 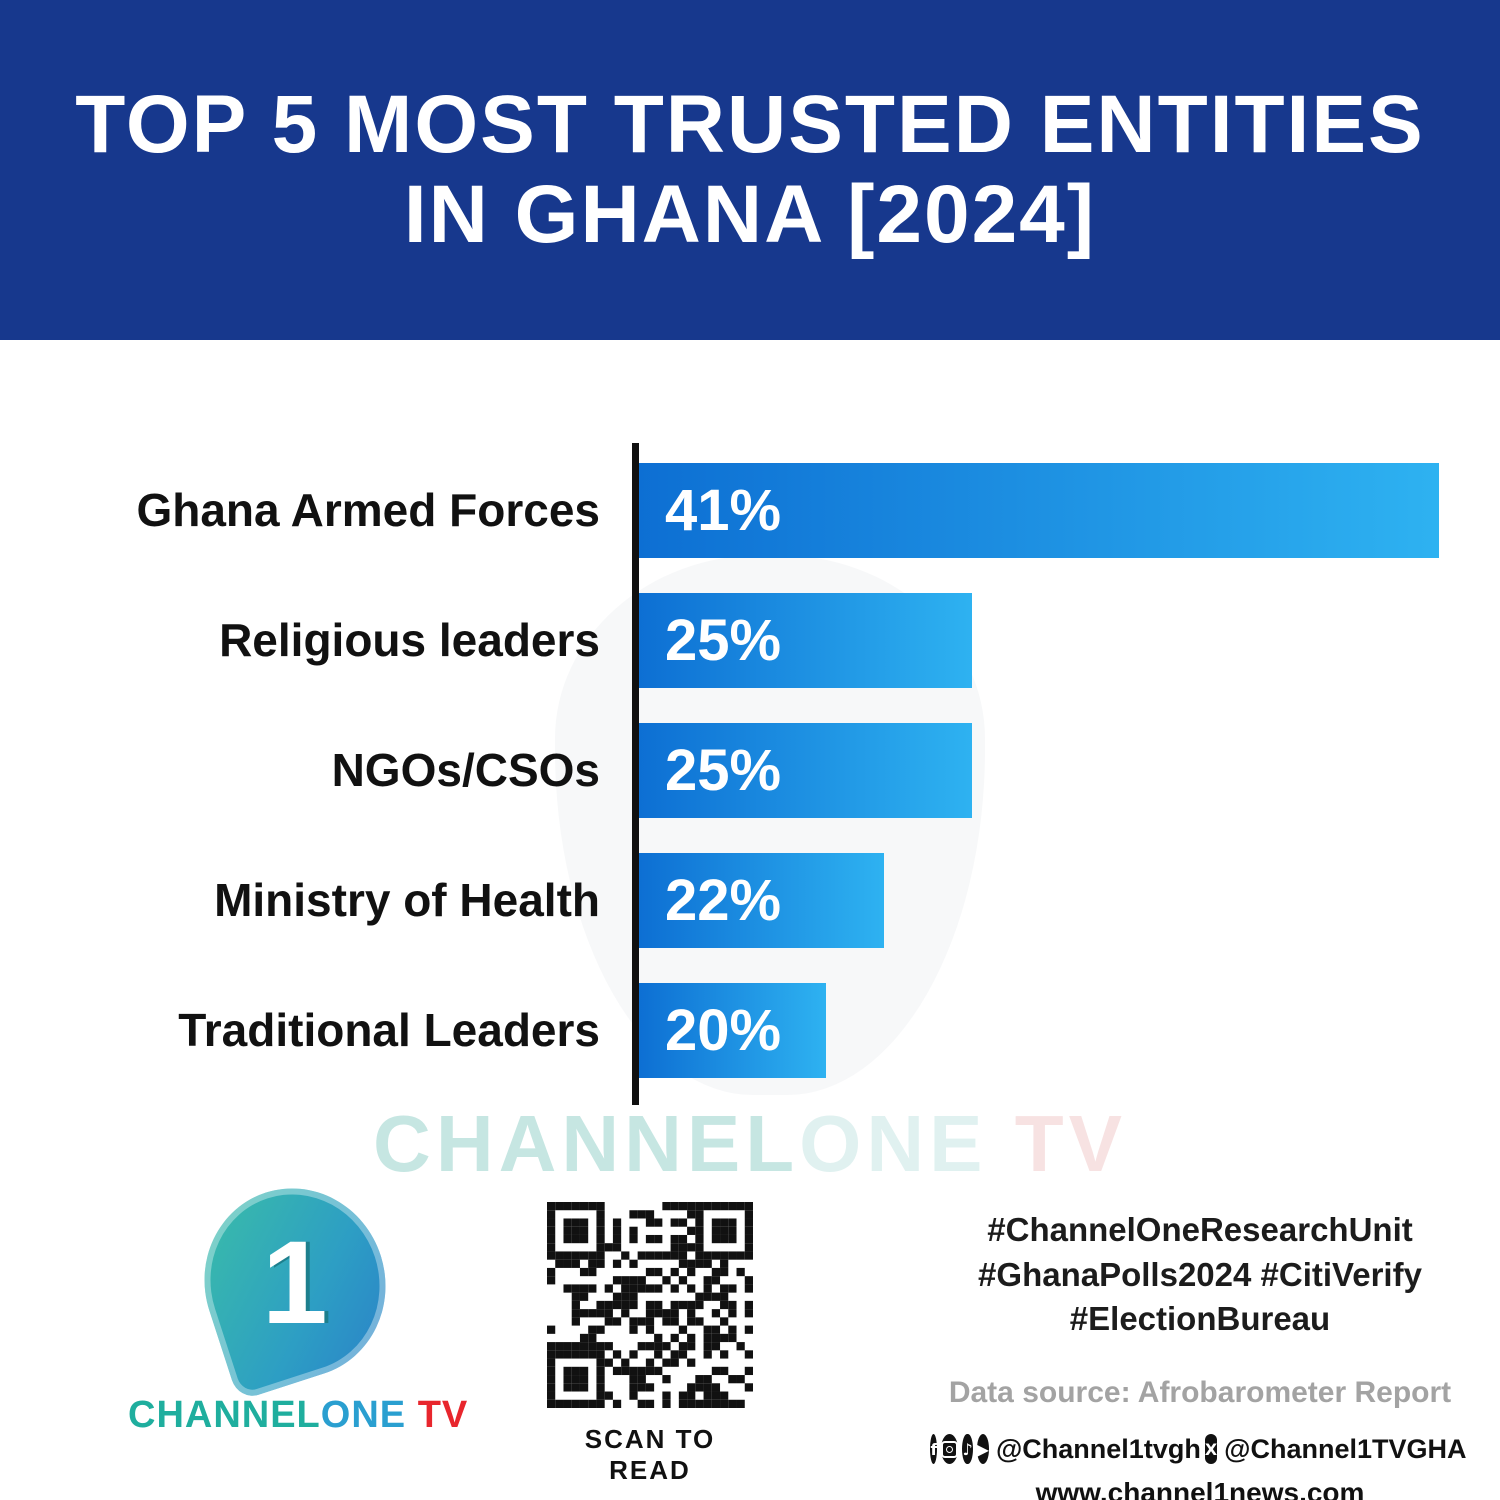 What do you see at coordinates (723, 1030) in the screenshot?
I see `bar-value-label: 20%` at bounding box center [723, 1030].